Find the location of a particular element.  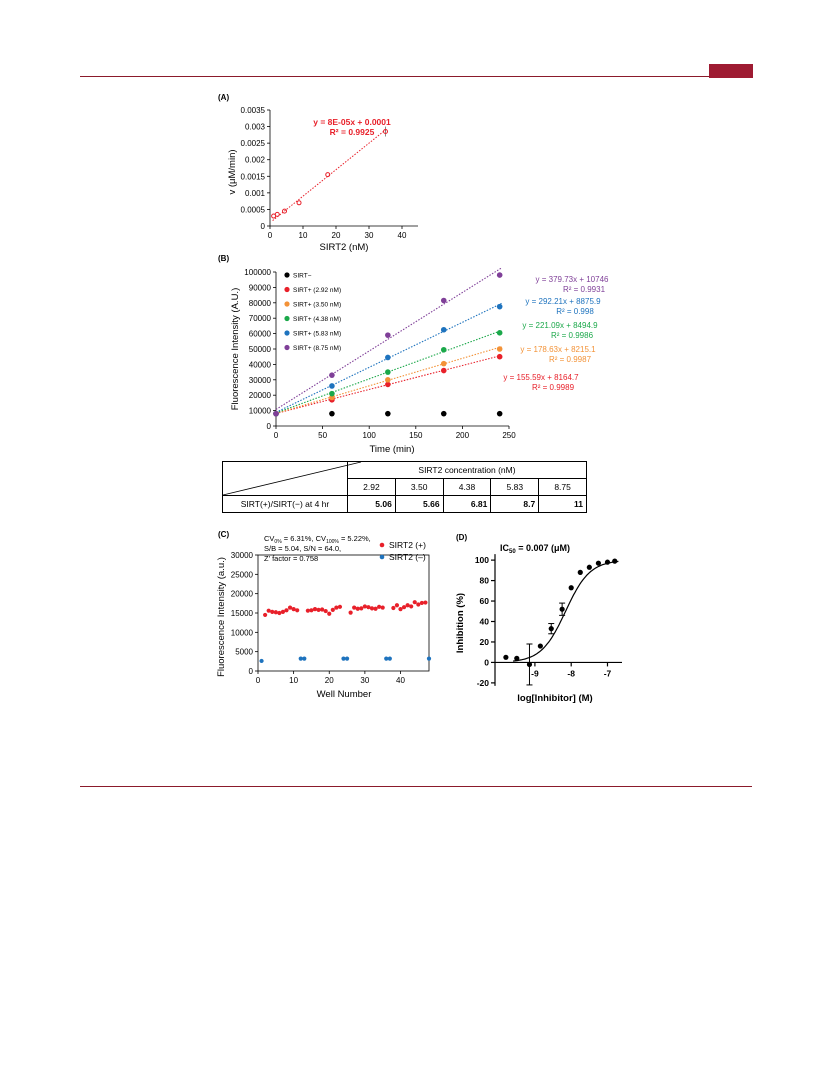

panel-a-x-tick-label: 30 is located at coordinates (369, 235).